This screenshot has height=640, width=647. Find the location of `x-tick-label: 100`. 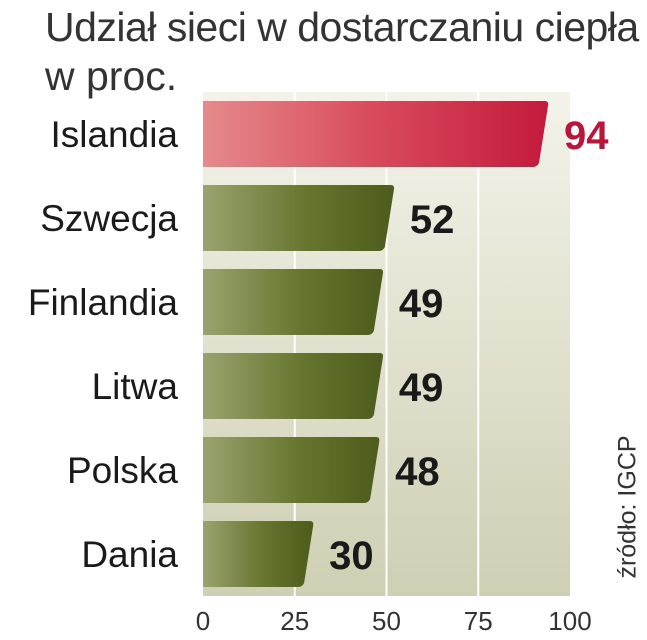

x-tick-label: 100 is located at coordinates (569, 621).